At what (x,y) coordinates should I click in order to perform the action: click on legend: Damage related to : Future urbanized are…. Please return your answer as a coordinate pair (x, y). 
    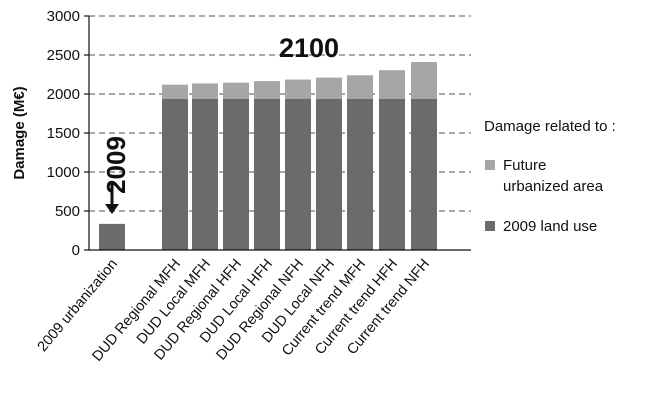
    Looking at the image, I should click on (550, 176).